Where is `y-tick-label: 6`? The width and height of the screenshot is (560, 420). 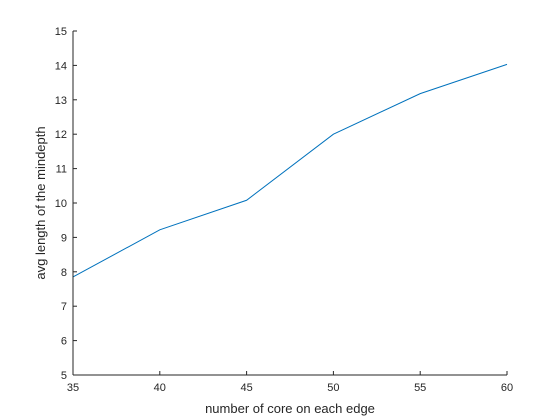 y-tick-label: 6 is located at coordinates (64, 342).